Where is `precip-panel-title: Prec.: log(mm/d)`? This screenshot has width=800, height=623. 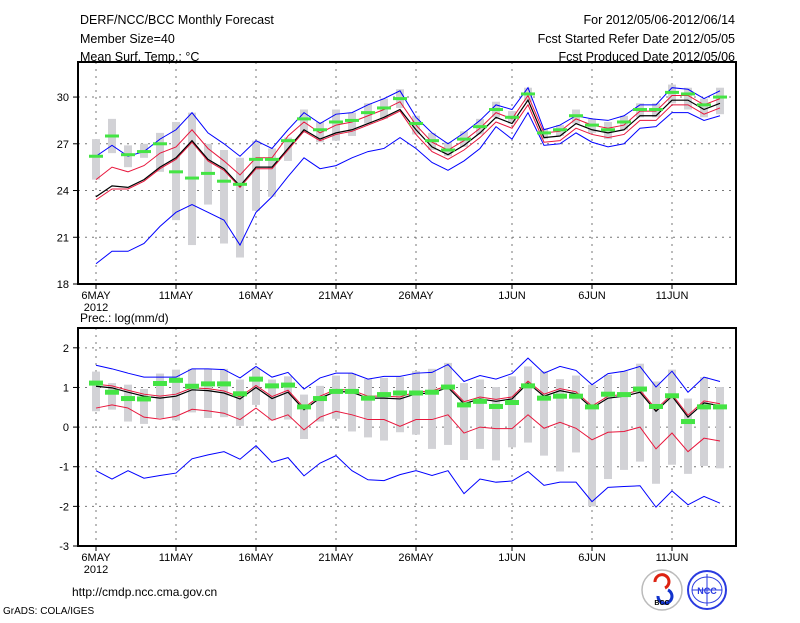
precip-panel-title: Prec.: log(mm/d) is located at coordinates (124, 318).